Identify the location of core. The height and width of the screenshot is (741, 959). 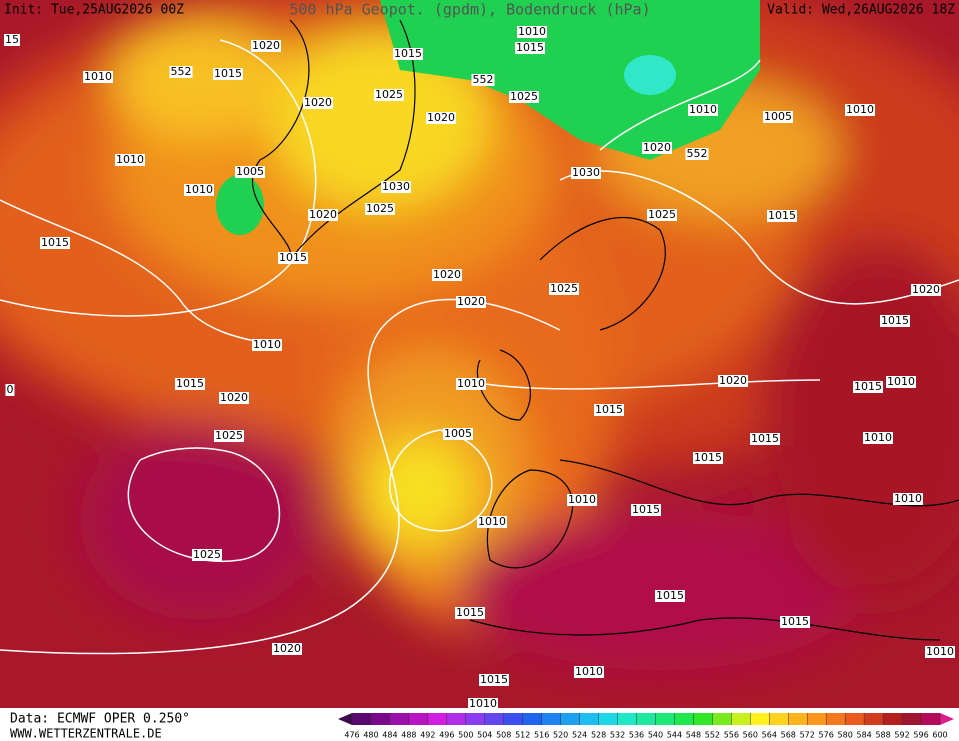
(650, 75).